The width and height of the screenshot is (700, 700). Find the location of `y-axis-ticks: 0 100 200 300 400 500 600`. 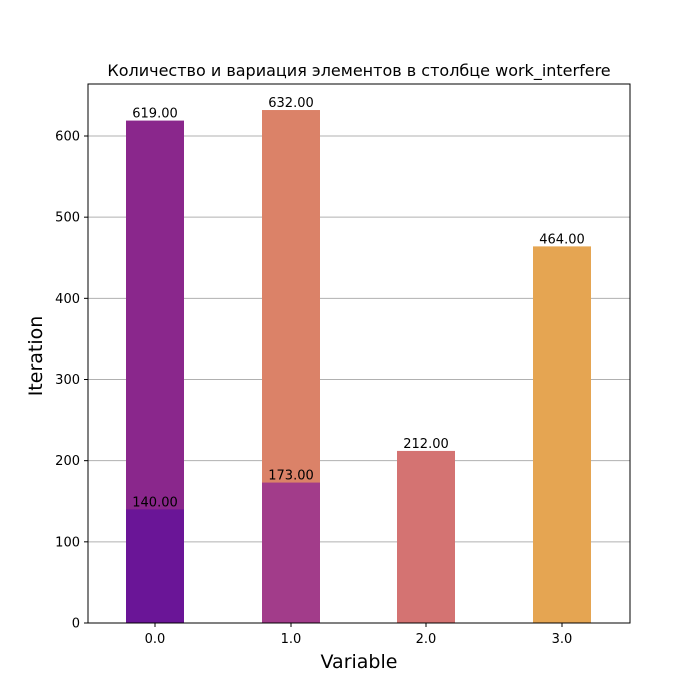

y-axis-ticks: 0 100 200 300 400 500 600 is located at coordinates (71, 381).